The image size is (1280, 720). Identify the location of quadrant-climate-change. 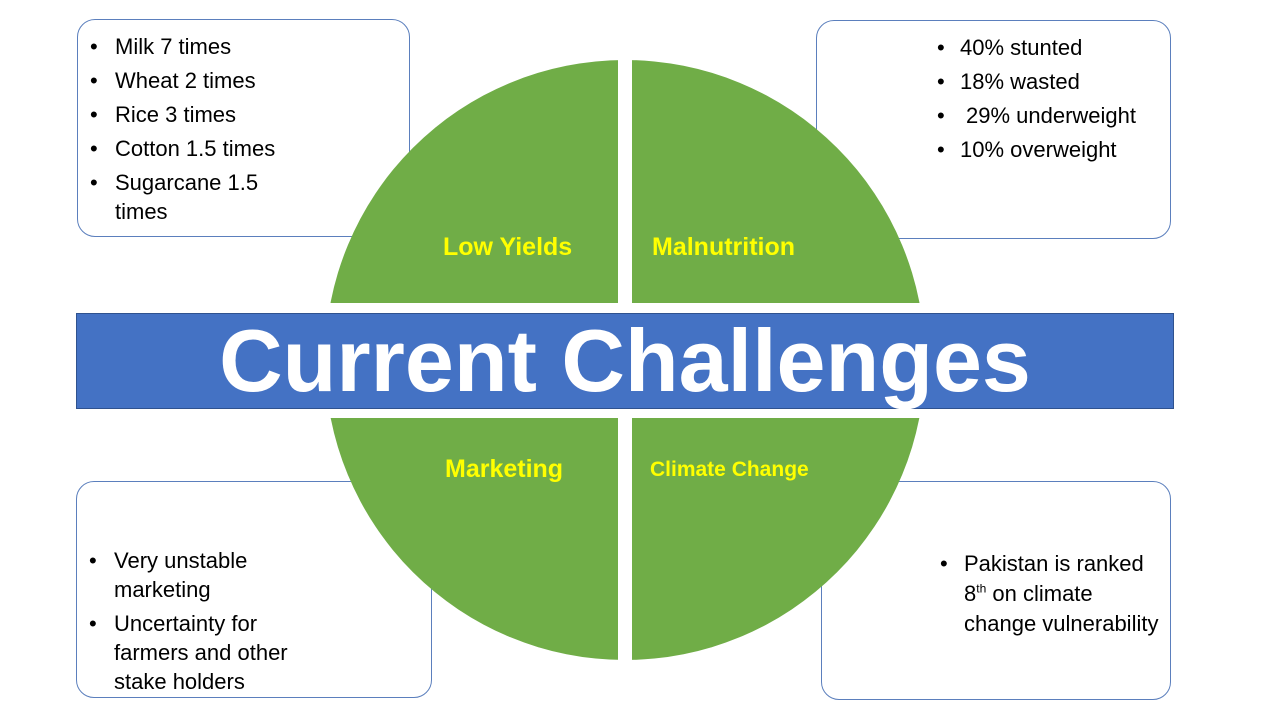
(778, 539).